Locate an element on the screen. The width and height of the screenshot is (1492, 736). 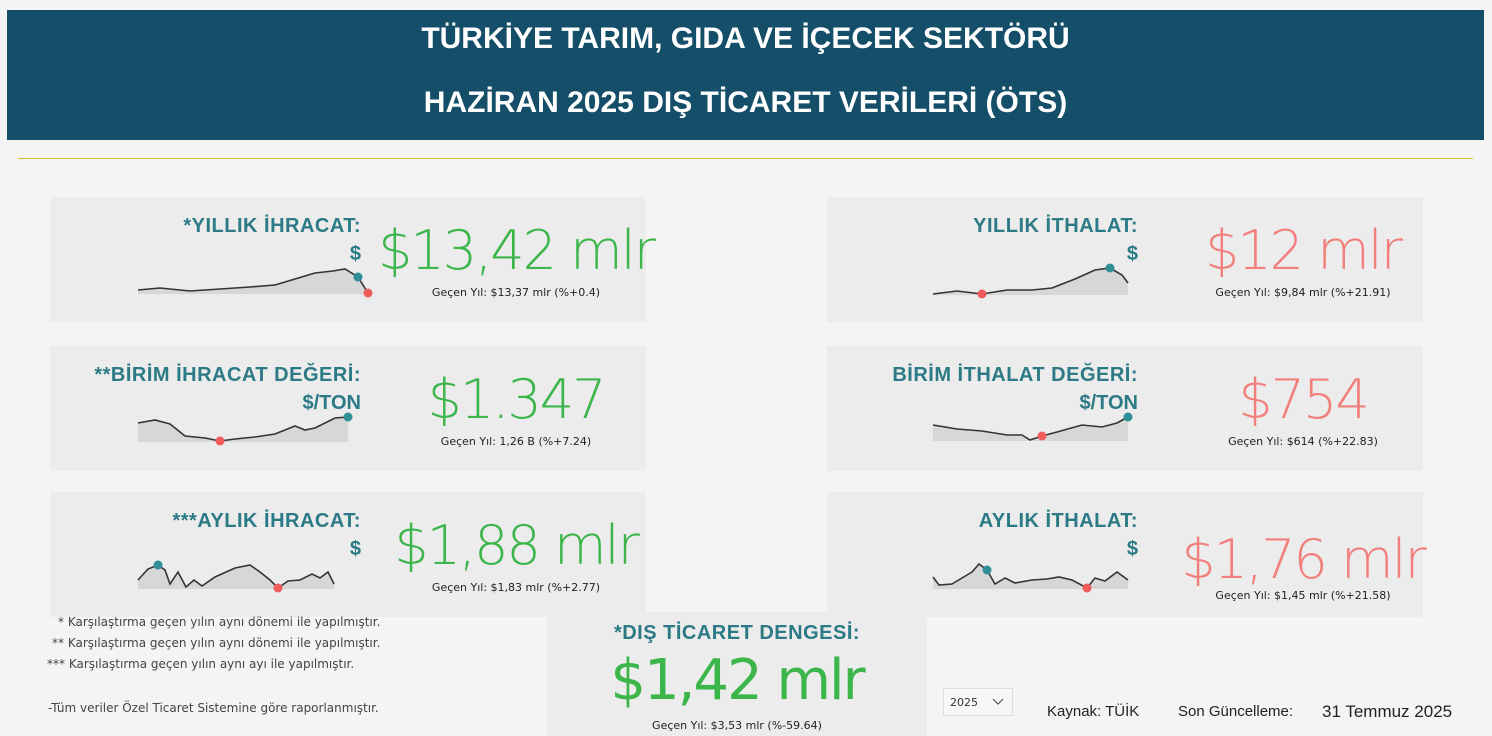
card-value: $1,76 mlr is located at coordinates (1304, 559).